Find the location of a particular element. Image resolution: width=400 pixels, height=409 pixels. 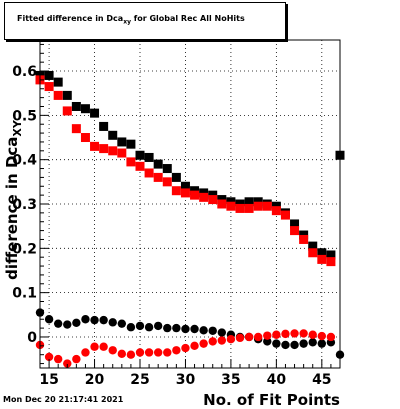

x-tick-label: 15 is located at coordinates (48, 380).